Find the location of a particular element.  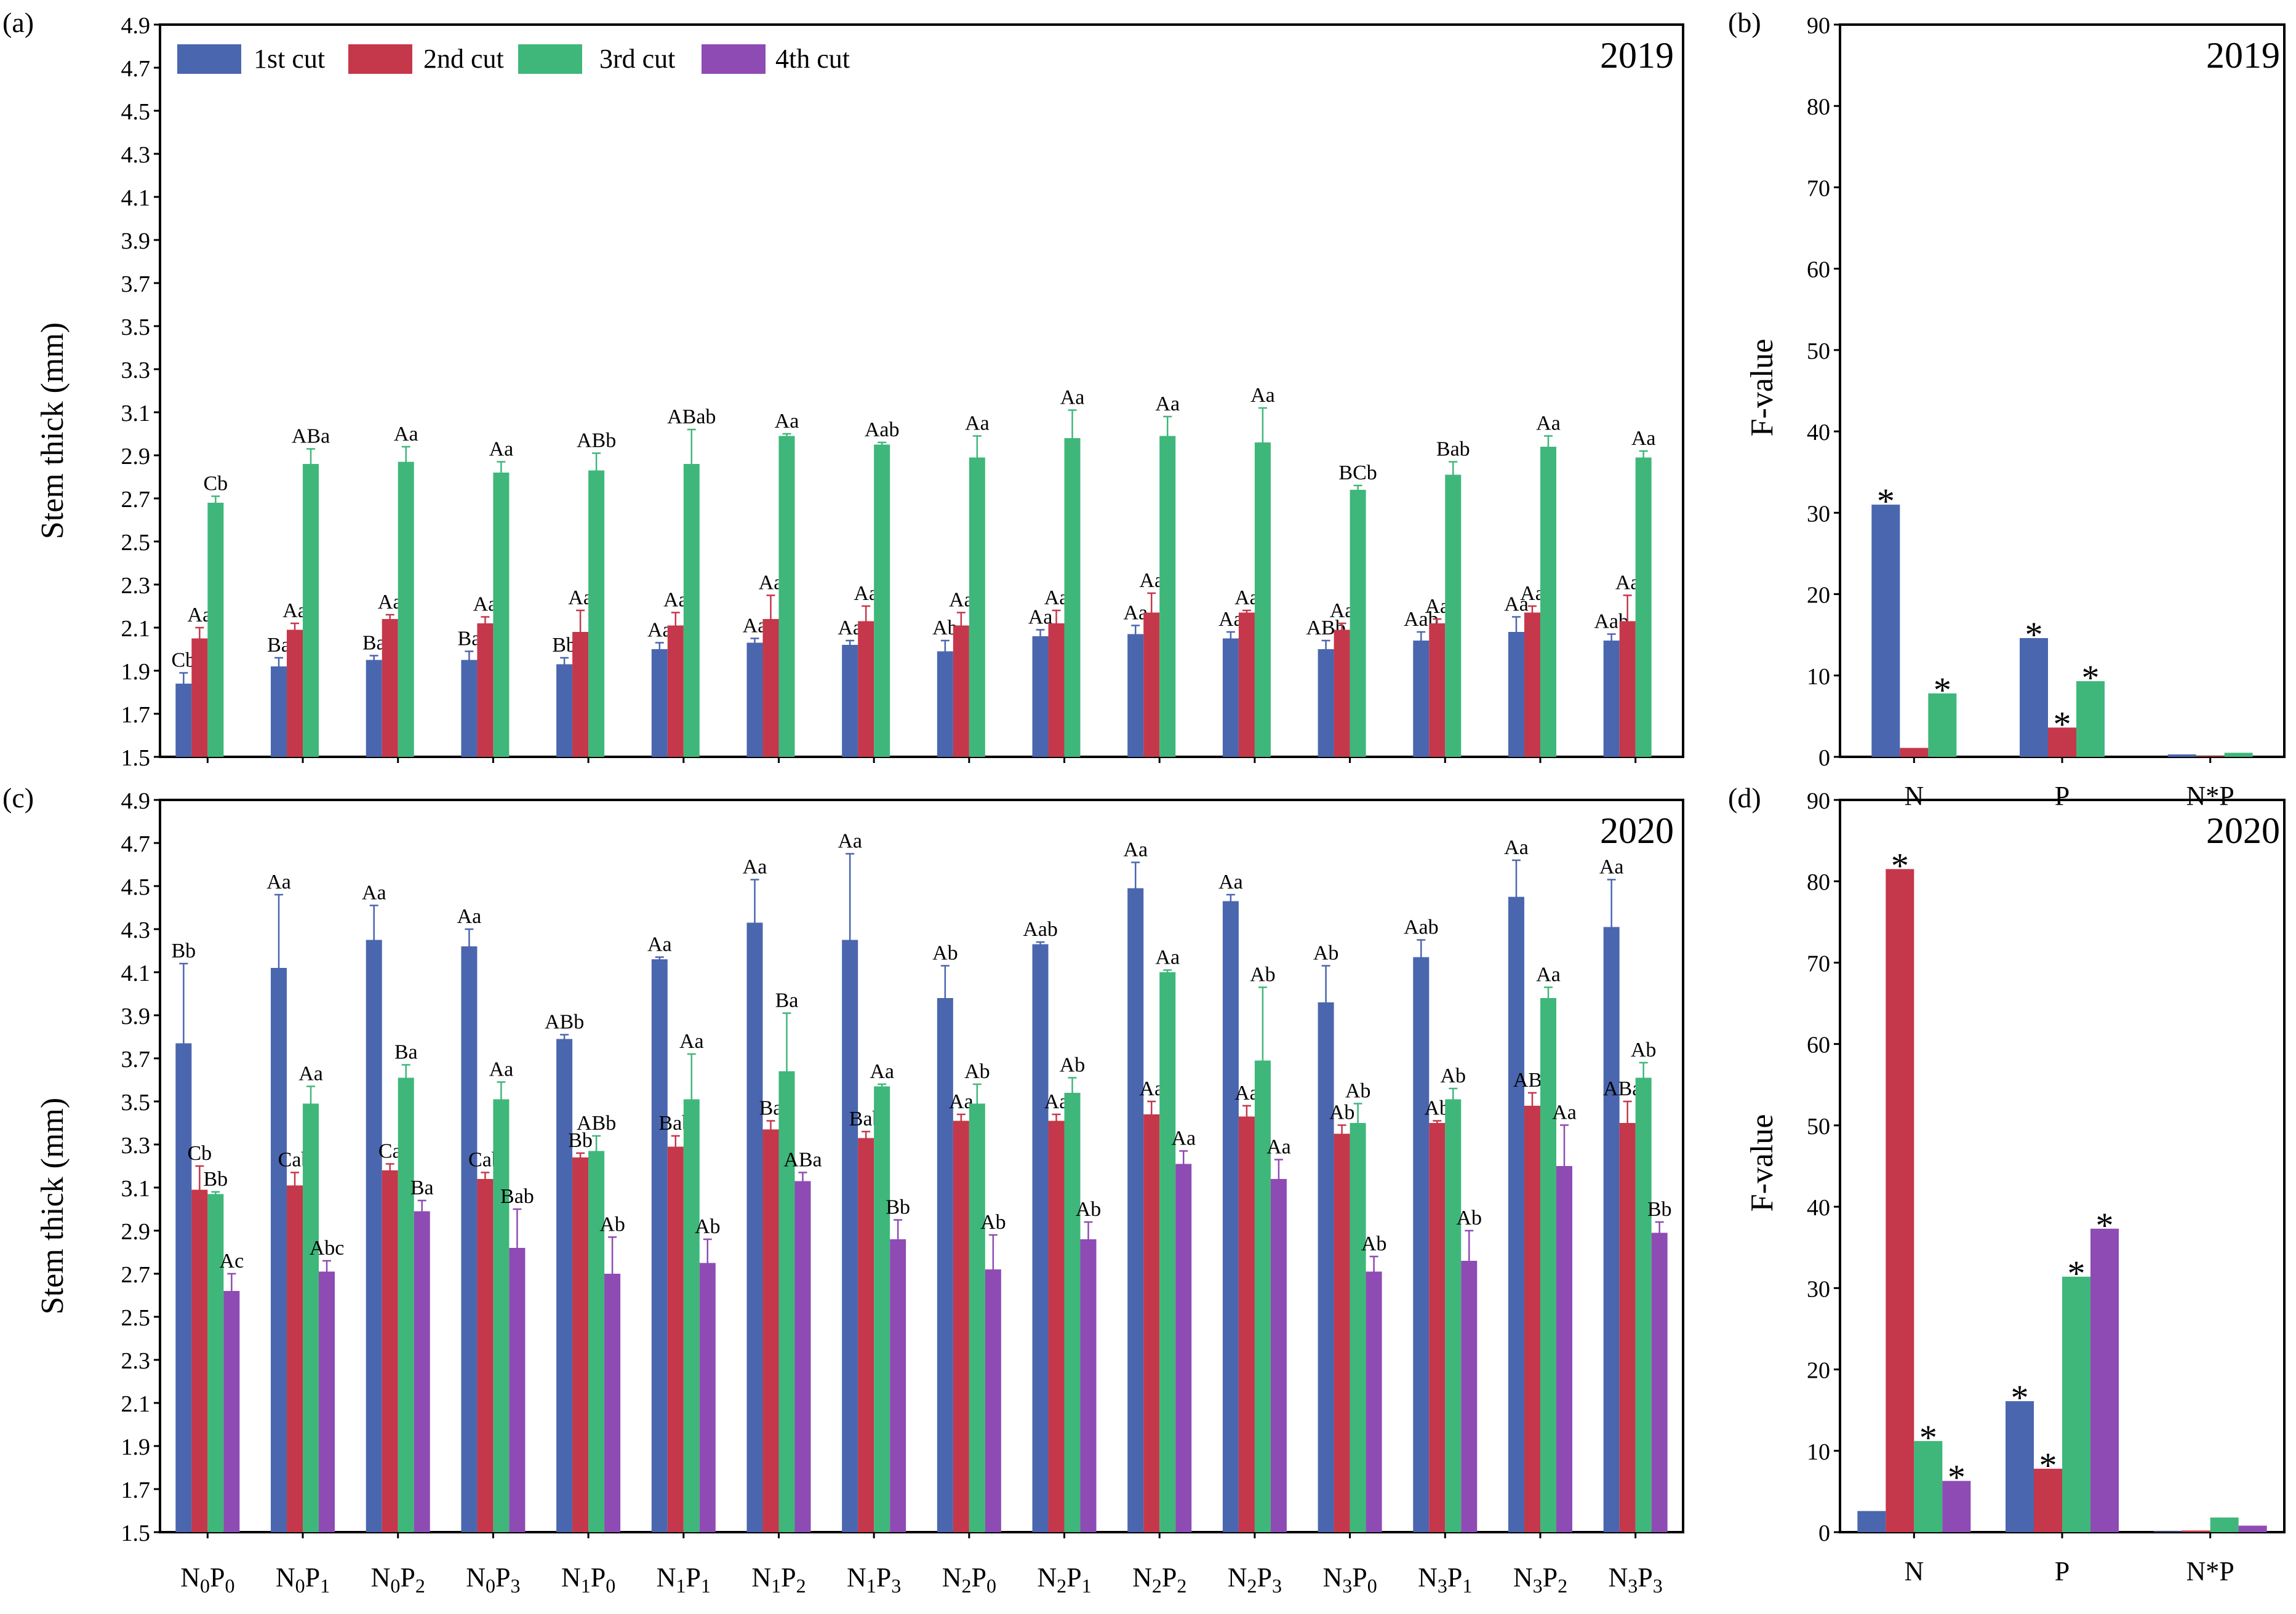

significance-label: Ac is located at coordinates (232, 1261).